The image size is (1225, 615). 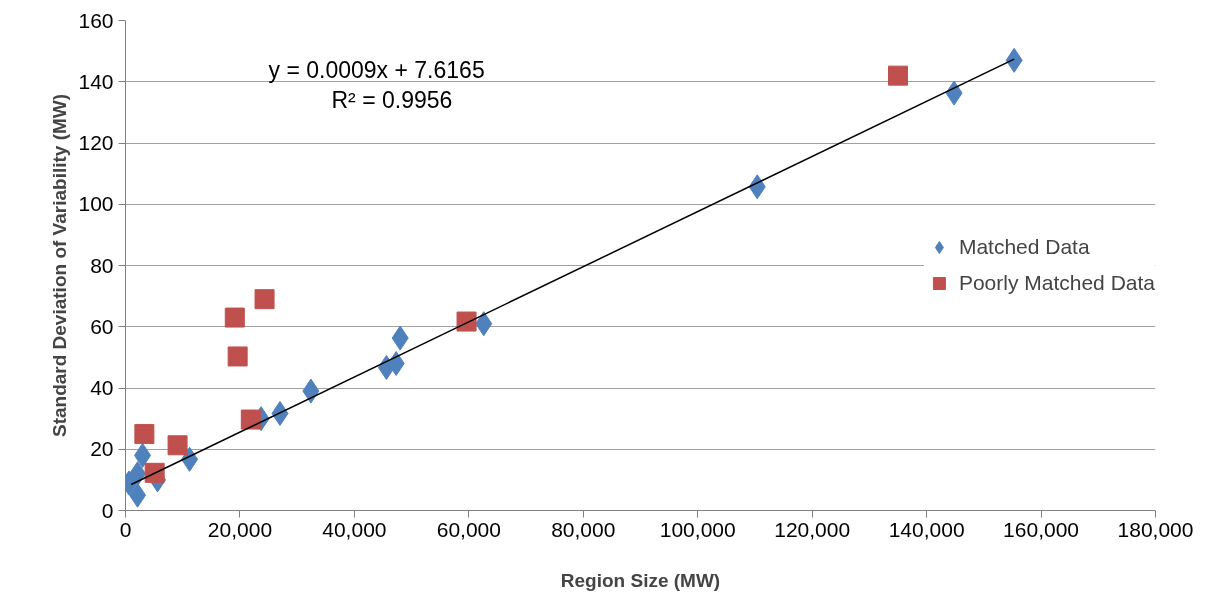 I want to click on y-axis-title: Standard Deviation of Variability (MW), so click(x=60, y=265).